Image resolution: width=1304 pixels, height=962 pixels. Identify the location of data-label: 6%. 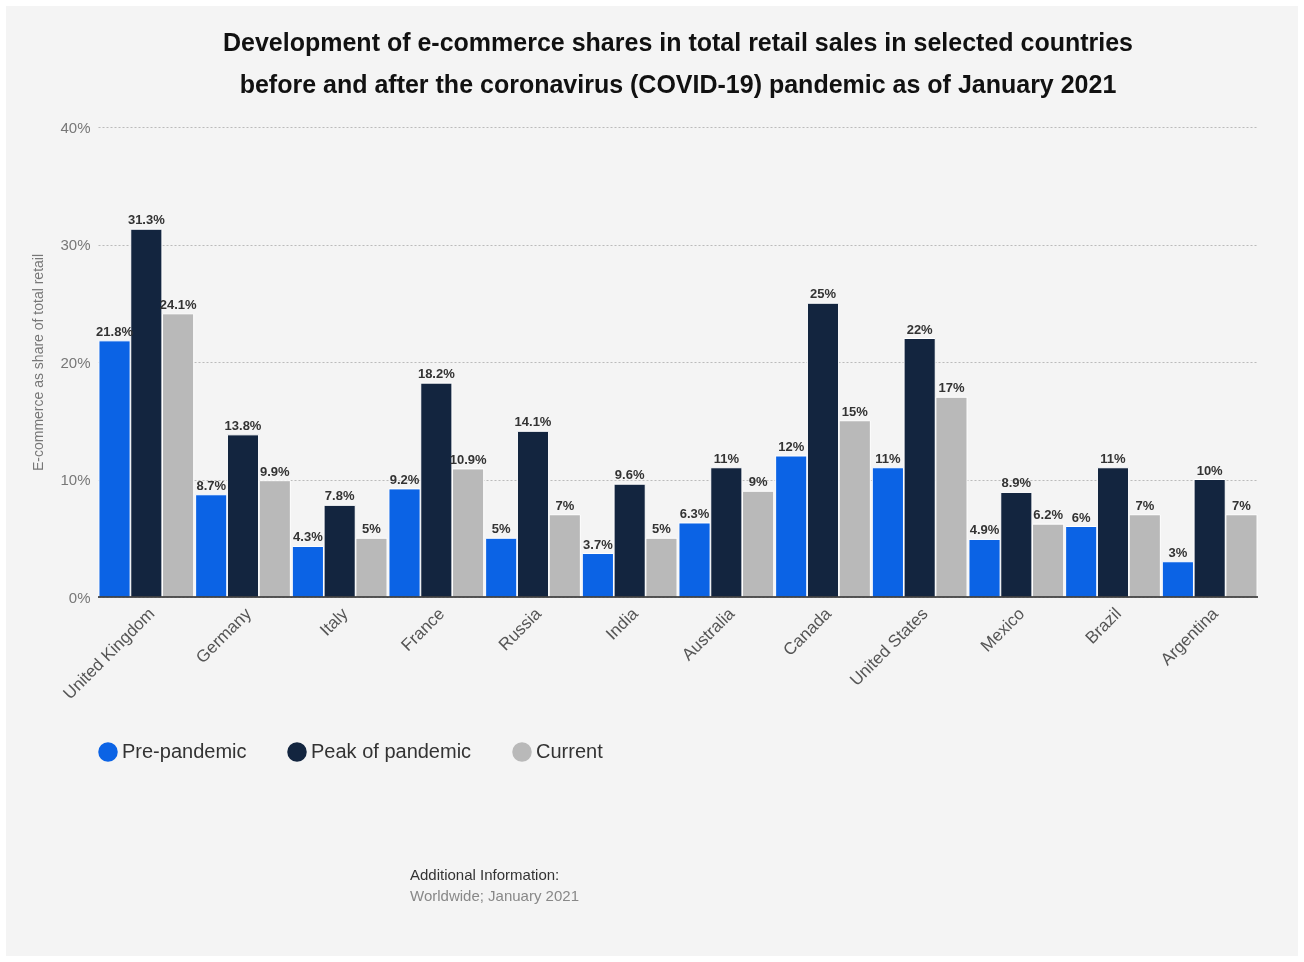
(1081, 517).